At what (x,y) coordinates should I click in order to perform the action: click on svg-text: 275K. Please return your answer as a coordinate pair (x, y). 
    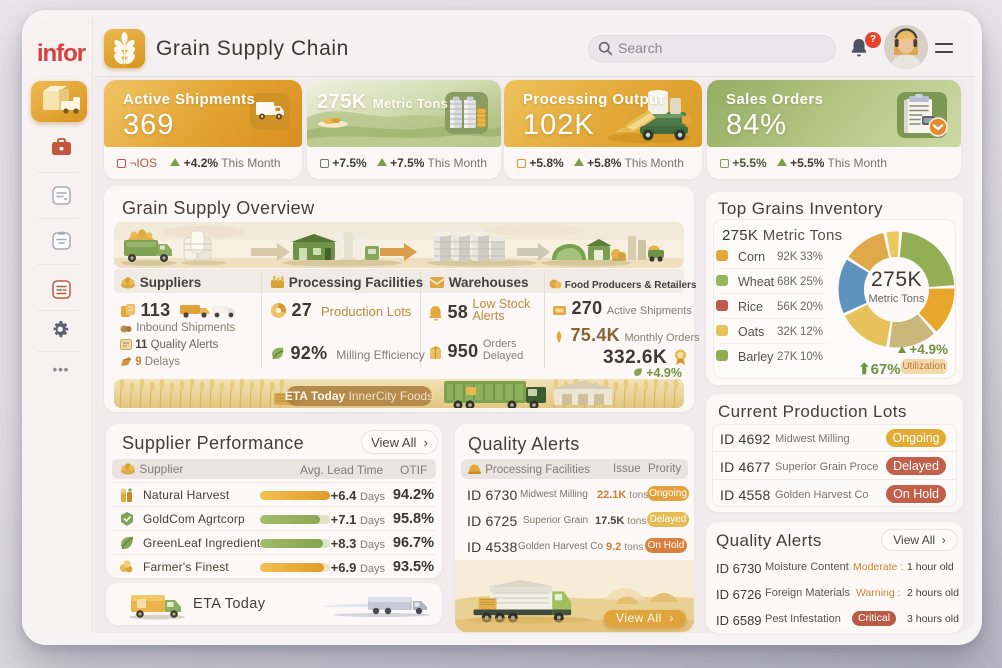
    Looking at the image, I should click on (896, 279).